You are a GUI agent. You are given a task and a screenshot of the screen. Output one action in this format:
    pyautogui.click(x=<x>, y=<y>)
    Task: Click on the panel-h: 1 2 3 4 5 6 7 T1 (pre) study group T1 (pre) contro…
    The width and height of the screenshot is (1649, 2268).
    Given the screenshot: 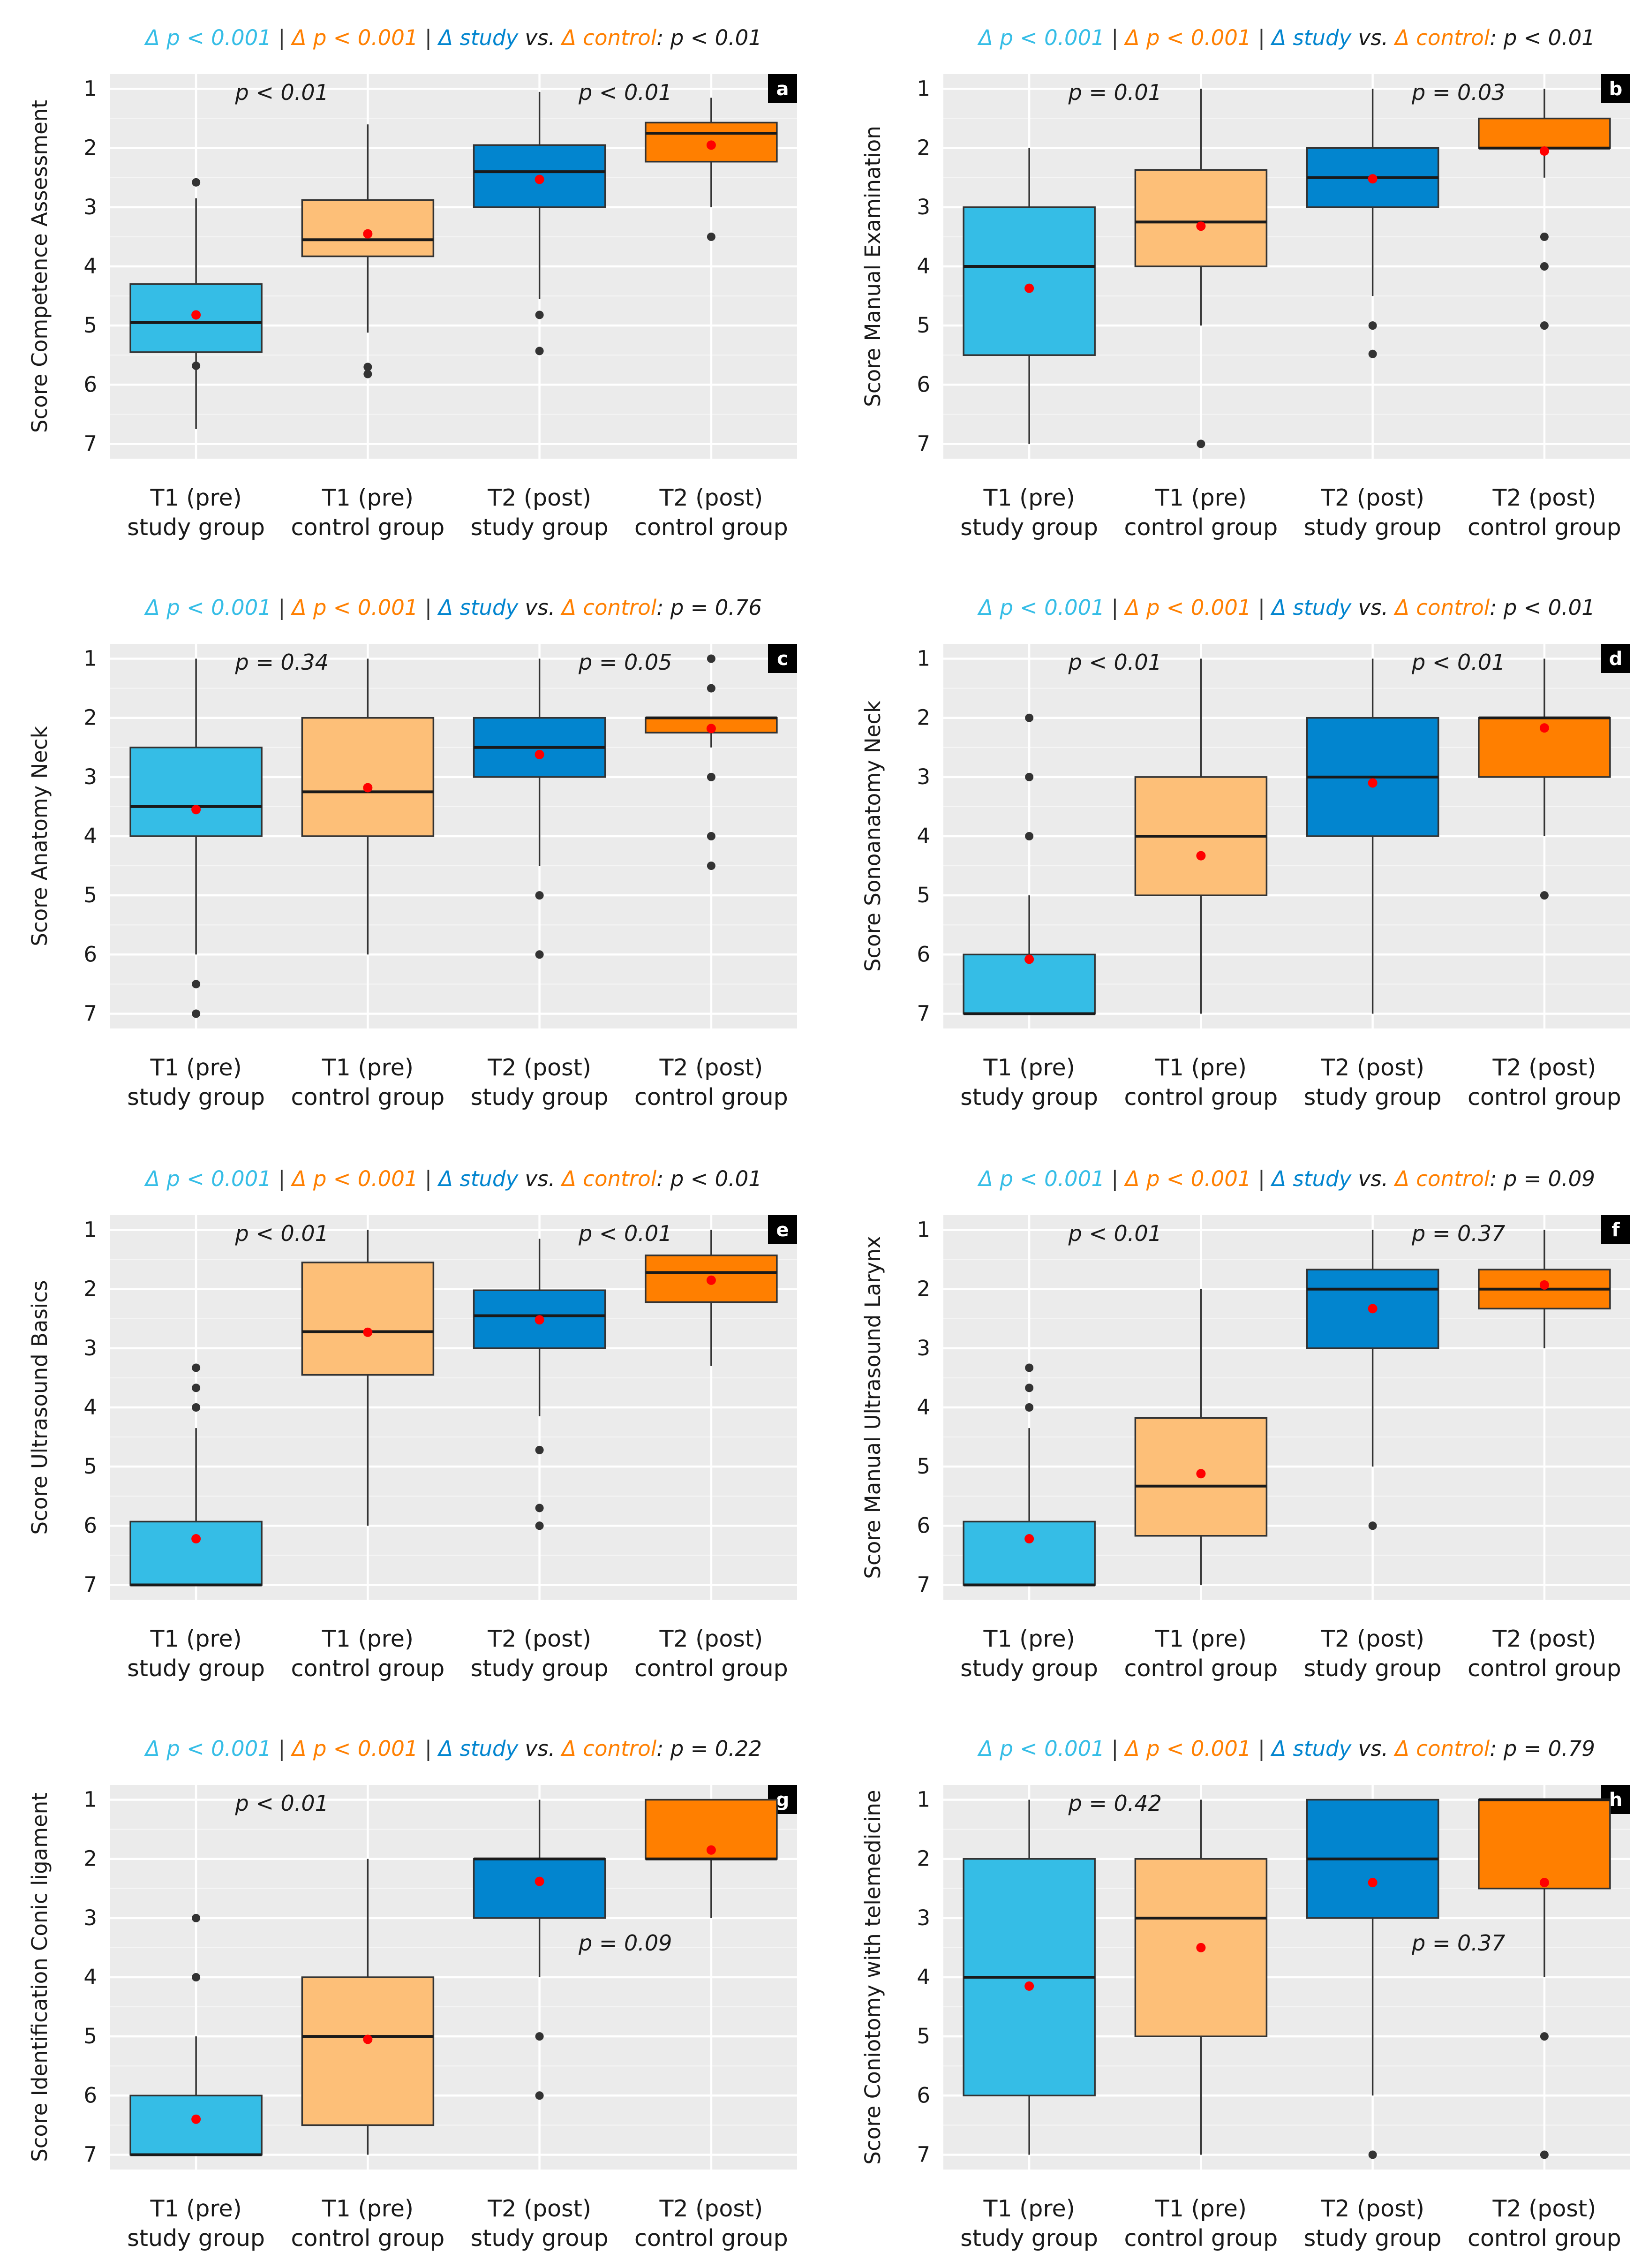 What is the action you would take?
    pyautogui.click(x=1245, y=1994)
    